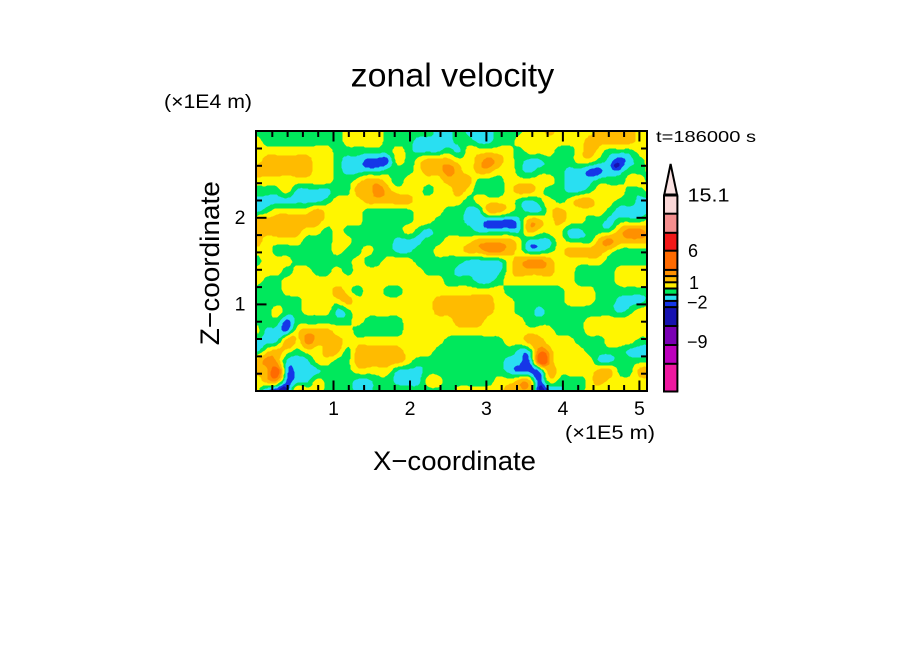  Describe the element at coordinates (706, 137) in the screenshot. I see `svg-text: t=186000 s` at that location.